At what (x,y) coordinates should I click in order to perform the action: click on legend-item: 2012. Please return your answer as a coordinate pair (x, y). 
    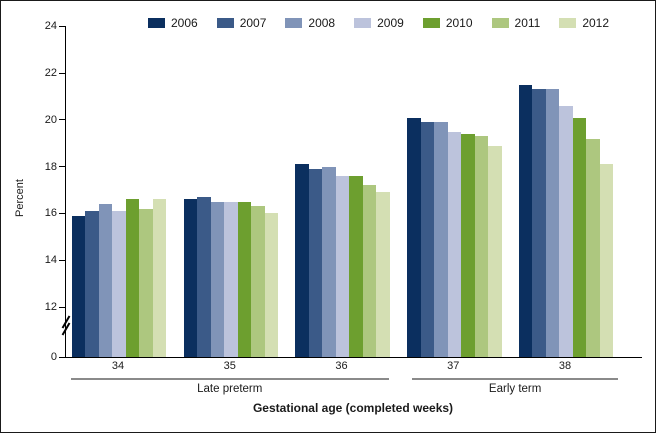
    Looking at the image, I should click on (584, 23).